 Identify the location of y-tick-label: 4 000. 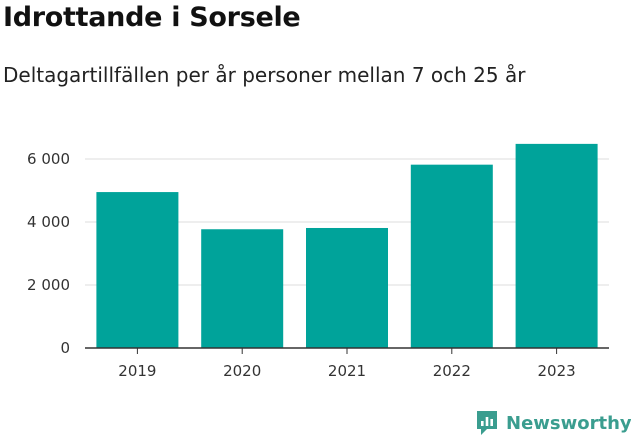
(48, 222).